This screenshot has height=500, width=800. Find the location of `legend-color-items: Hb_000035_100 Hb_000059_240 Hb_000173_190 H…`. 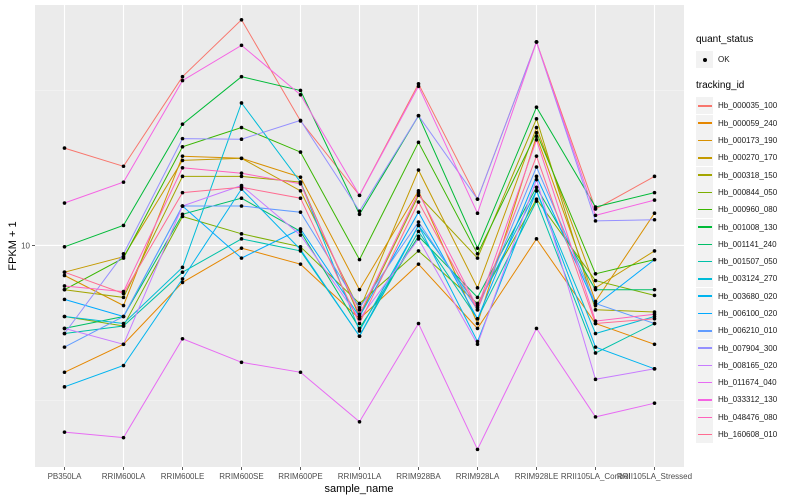

legend-color-items: Hb_000035_100 Hb_000059_240 Hb_000173_190 H… is located at coordinates (748, 270).